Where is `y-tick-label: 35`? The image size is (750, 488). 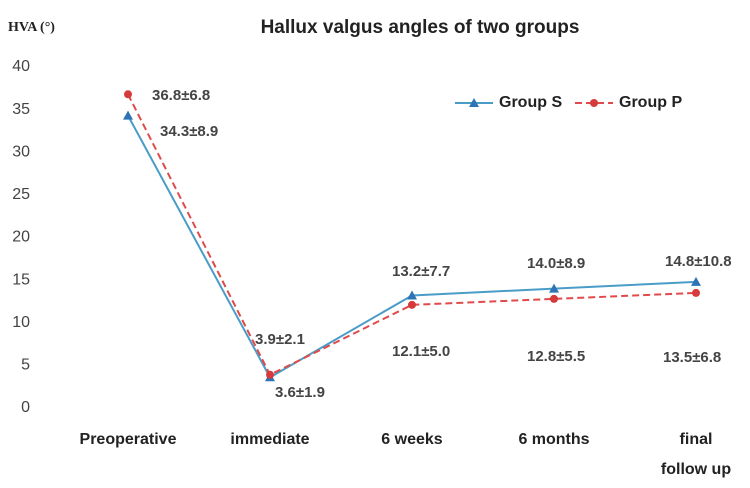
y-tick-label: 35 is located at coordinates (21, 109).